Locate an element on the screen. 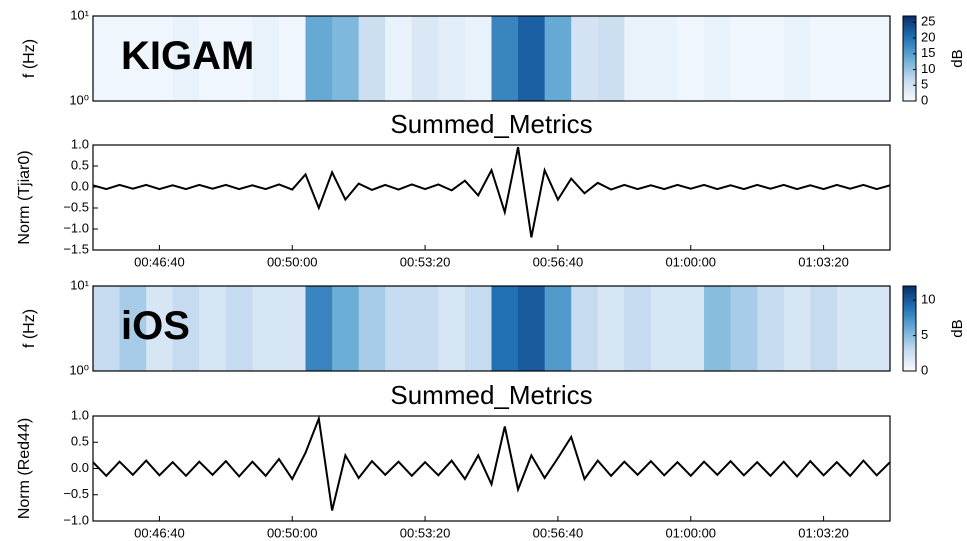 The height and width of the screenshot is (541, 967). colorbar-tick-label: 5 is located at coordinates (924, 84).